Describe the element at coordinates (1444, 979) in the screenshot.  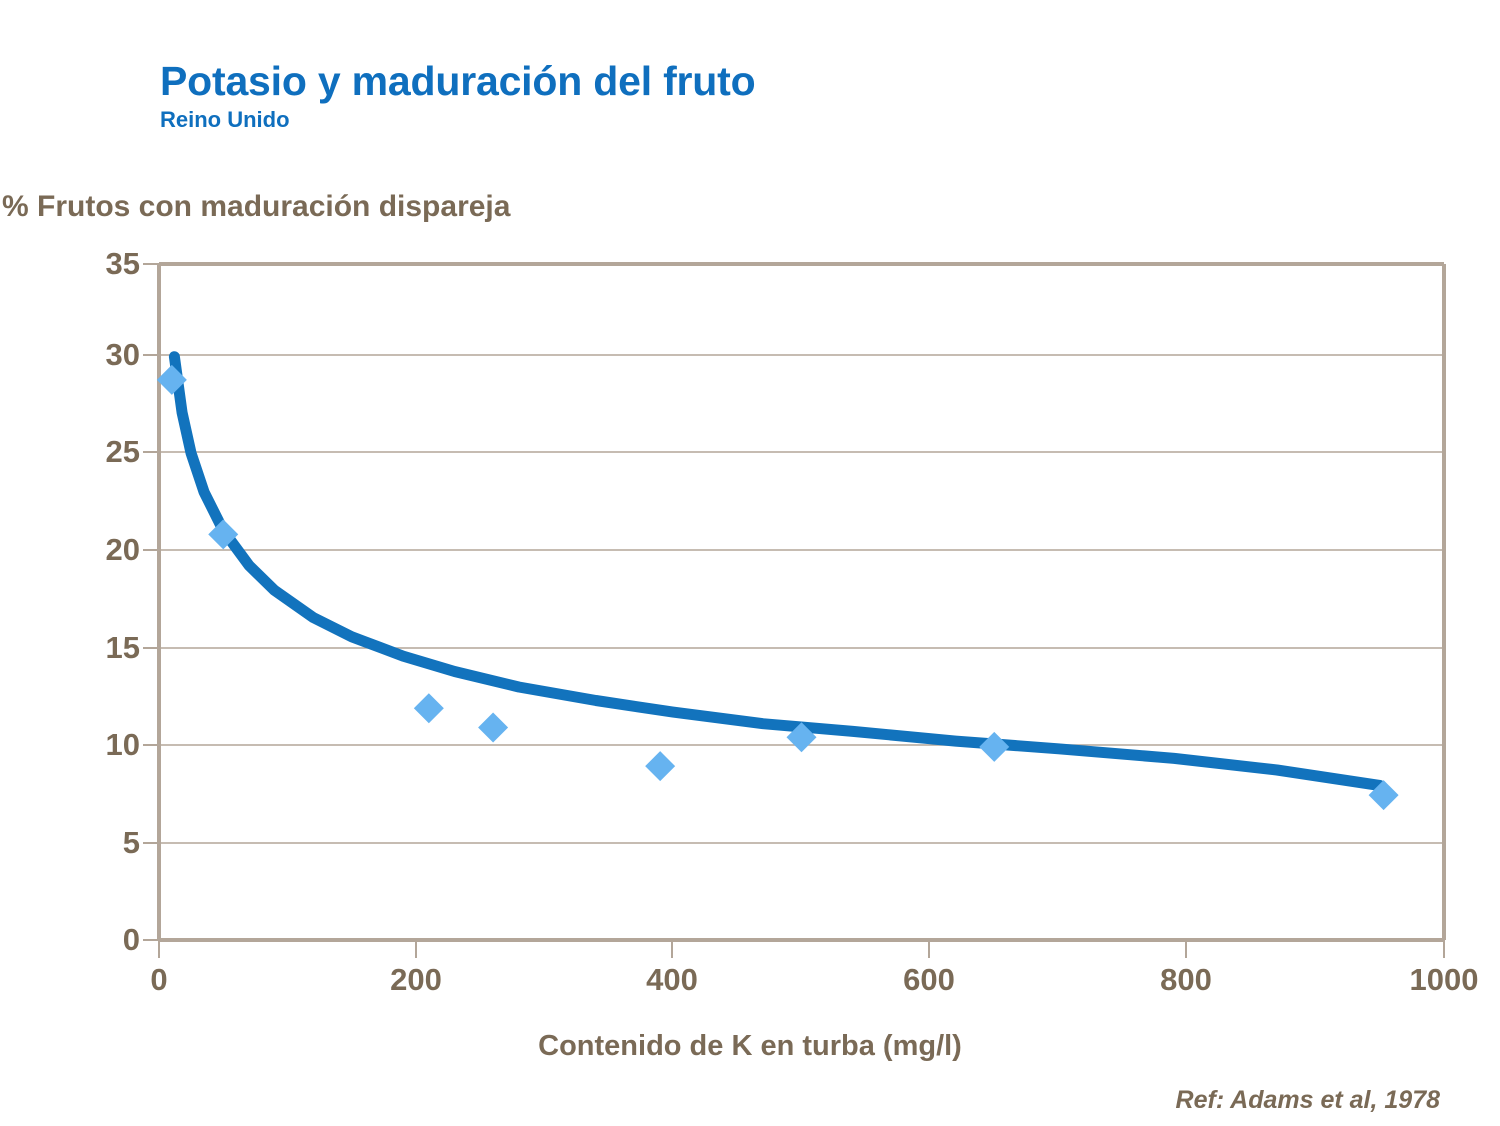
I see `x-tick-label-1000: 1000` at that location.